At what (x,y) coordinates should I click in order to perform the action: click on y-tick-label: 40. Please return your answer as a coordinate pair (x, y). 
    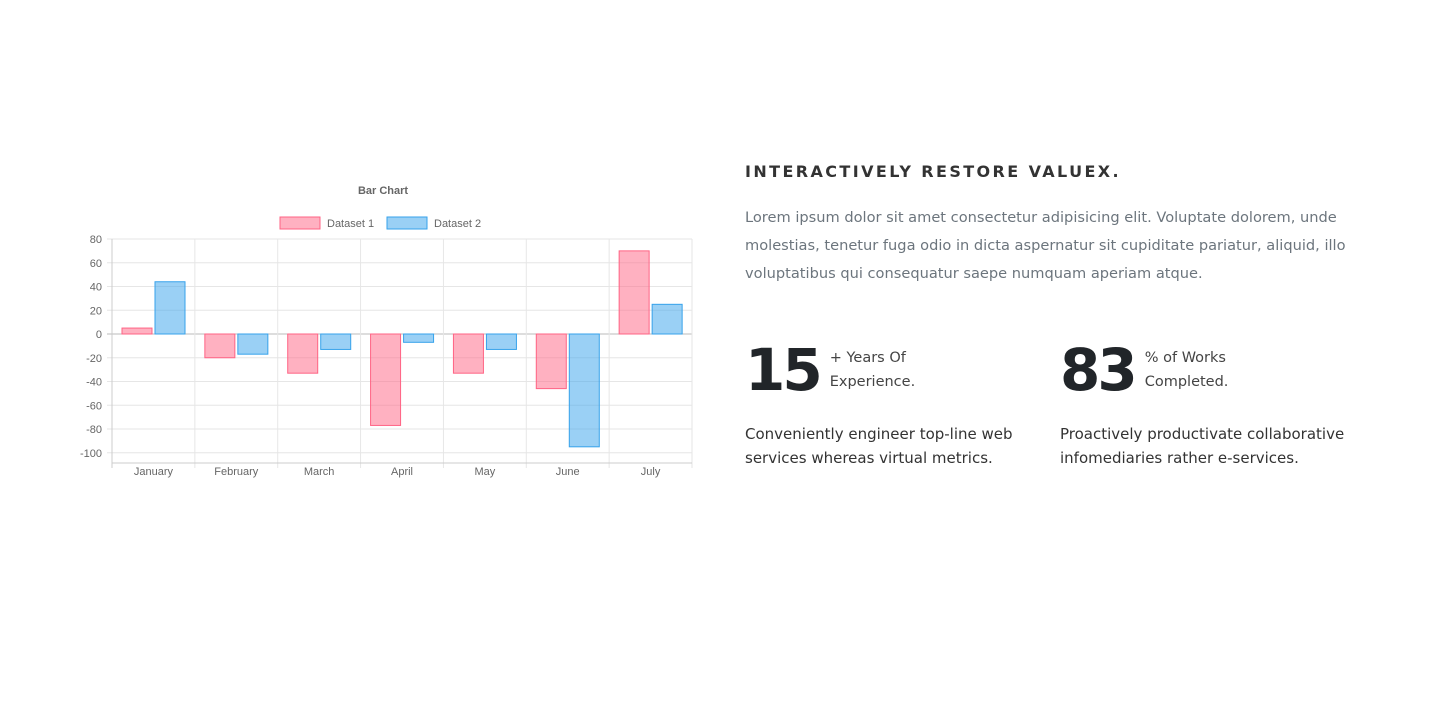
    Looking at the image, I should click on (96, 288).